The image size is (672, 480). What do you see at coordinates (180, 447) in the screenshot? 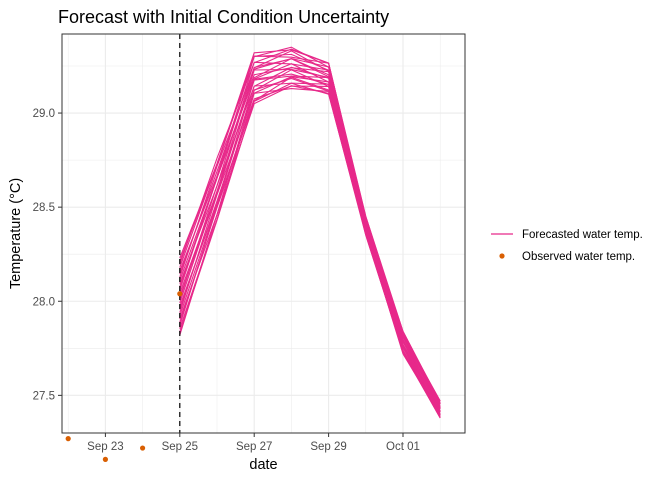
I see `x-tick-label: Sep 25` at bounding box center [180, 447].